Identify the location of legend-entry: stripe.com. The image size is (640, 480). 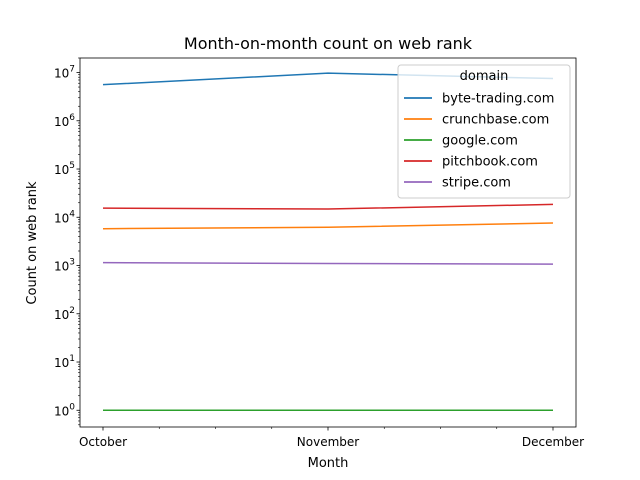
(476, 183).